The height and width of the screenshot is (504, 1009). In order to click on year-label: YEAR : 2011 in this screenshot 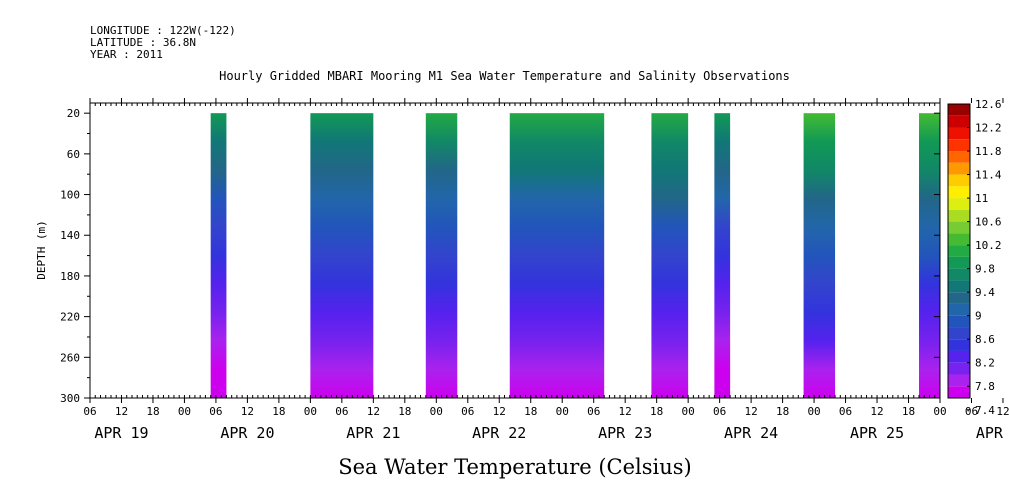, I will do `click(126, 54)`.